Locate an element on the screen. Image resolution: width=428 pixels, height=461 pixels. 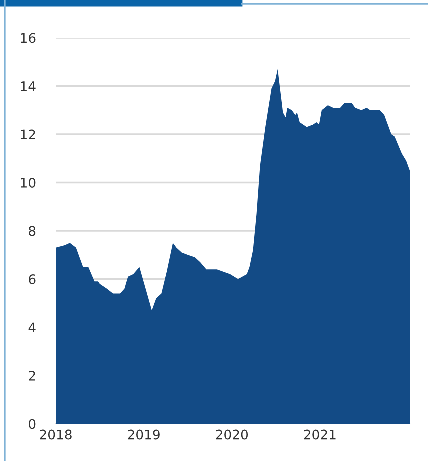
y-tick-label: 8 is located at coordinates (32, 231).